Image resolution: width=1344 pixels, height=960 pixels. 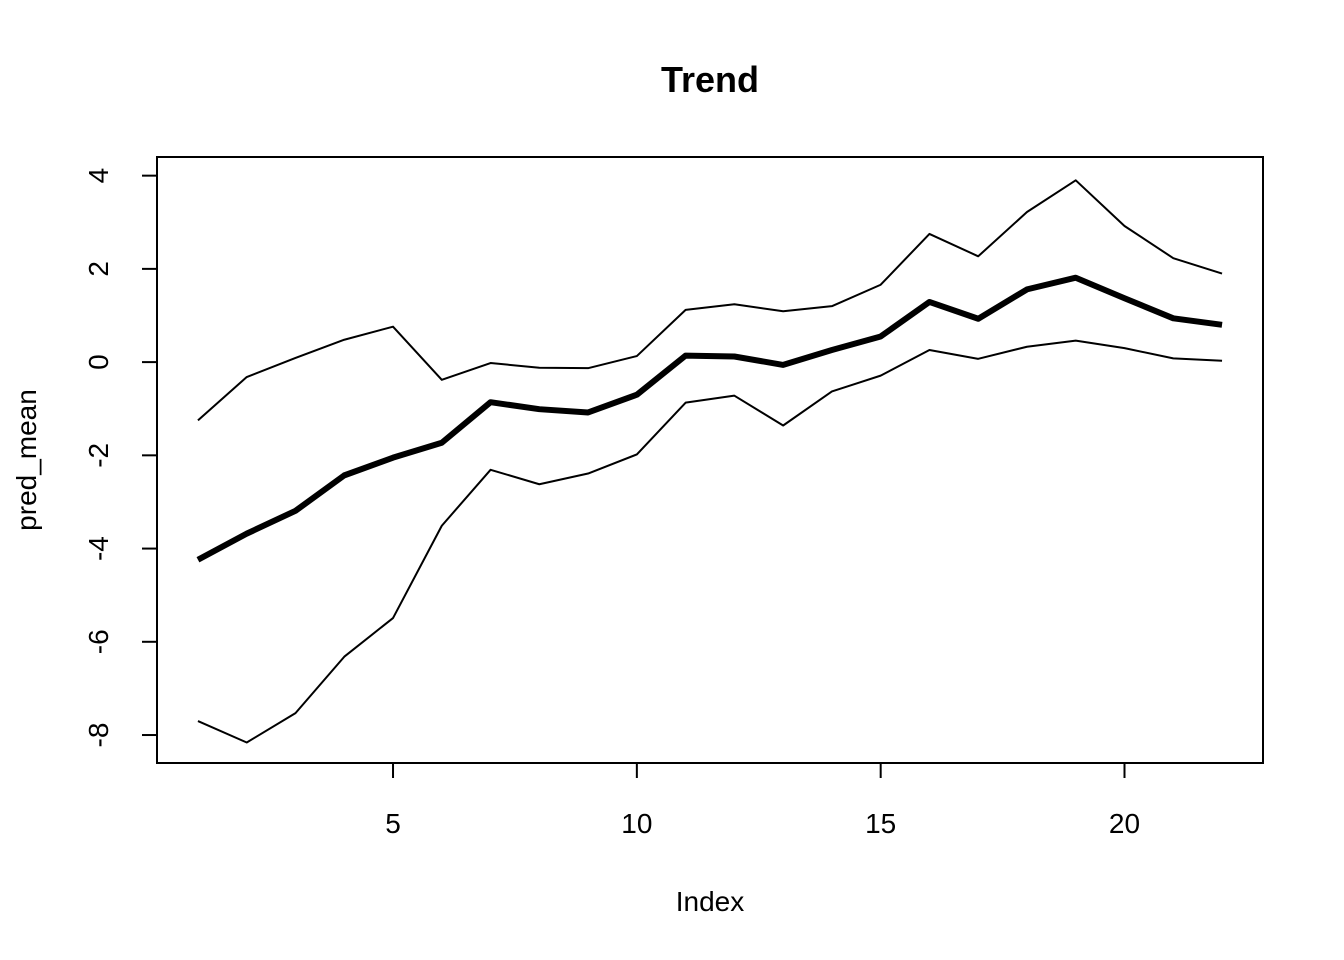 What do you see at coordinates (98, 455) in the screenshot?
I see `y-tick-label: -2` at bounding box center [98, 455].